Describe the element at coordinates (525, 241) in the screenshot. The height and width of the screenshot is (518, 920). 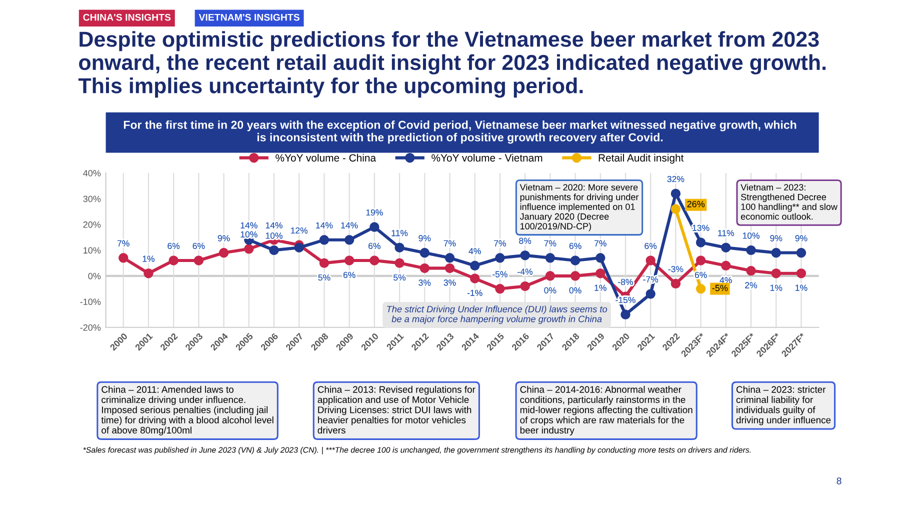
I see `data-label: 8%` at that location.